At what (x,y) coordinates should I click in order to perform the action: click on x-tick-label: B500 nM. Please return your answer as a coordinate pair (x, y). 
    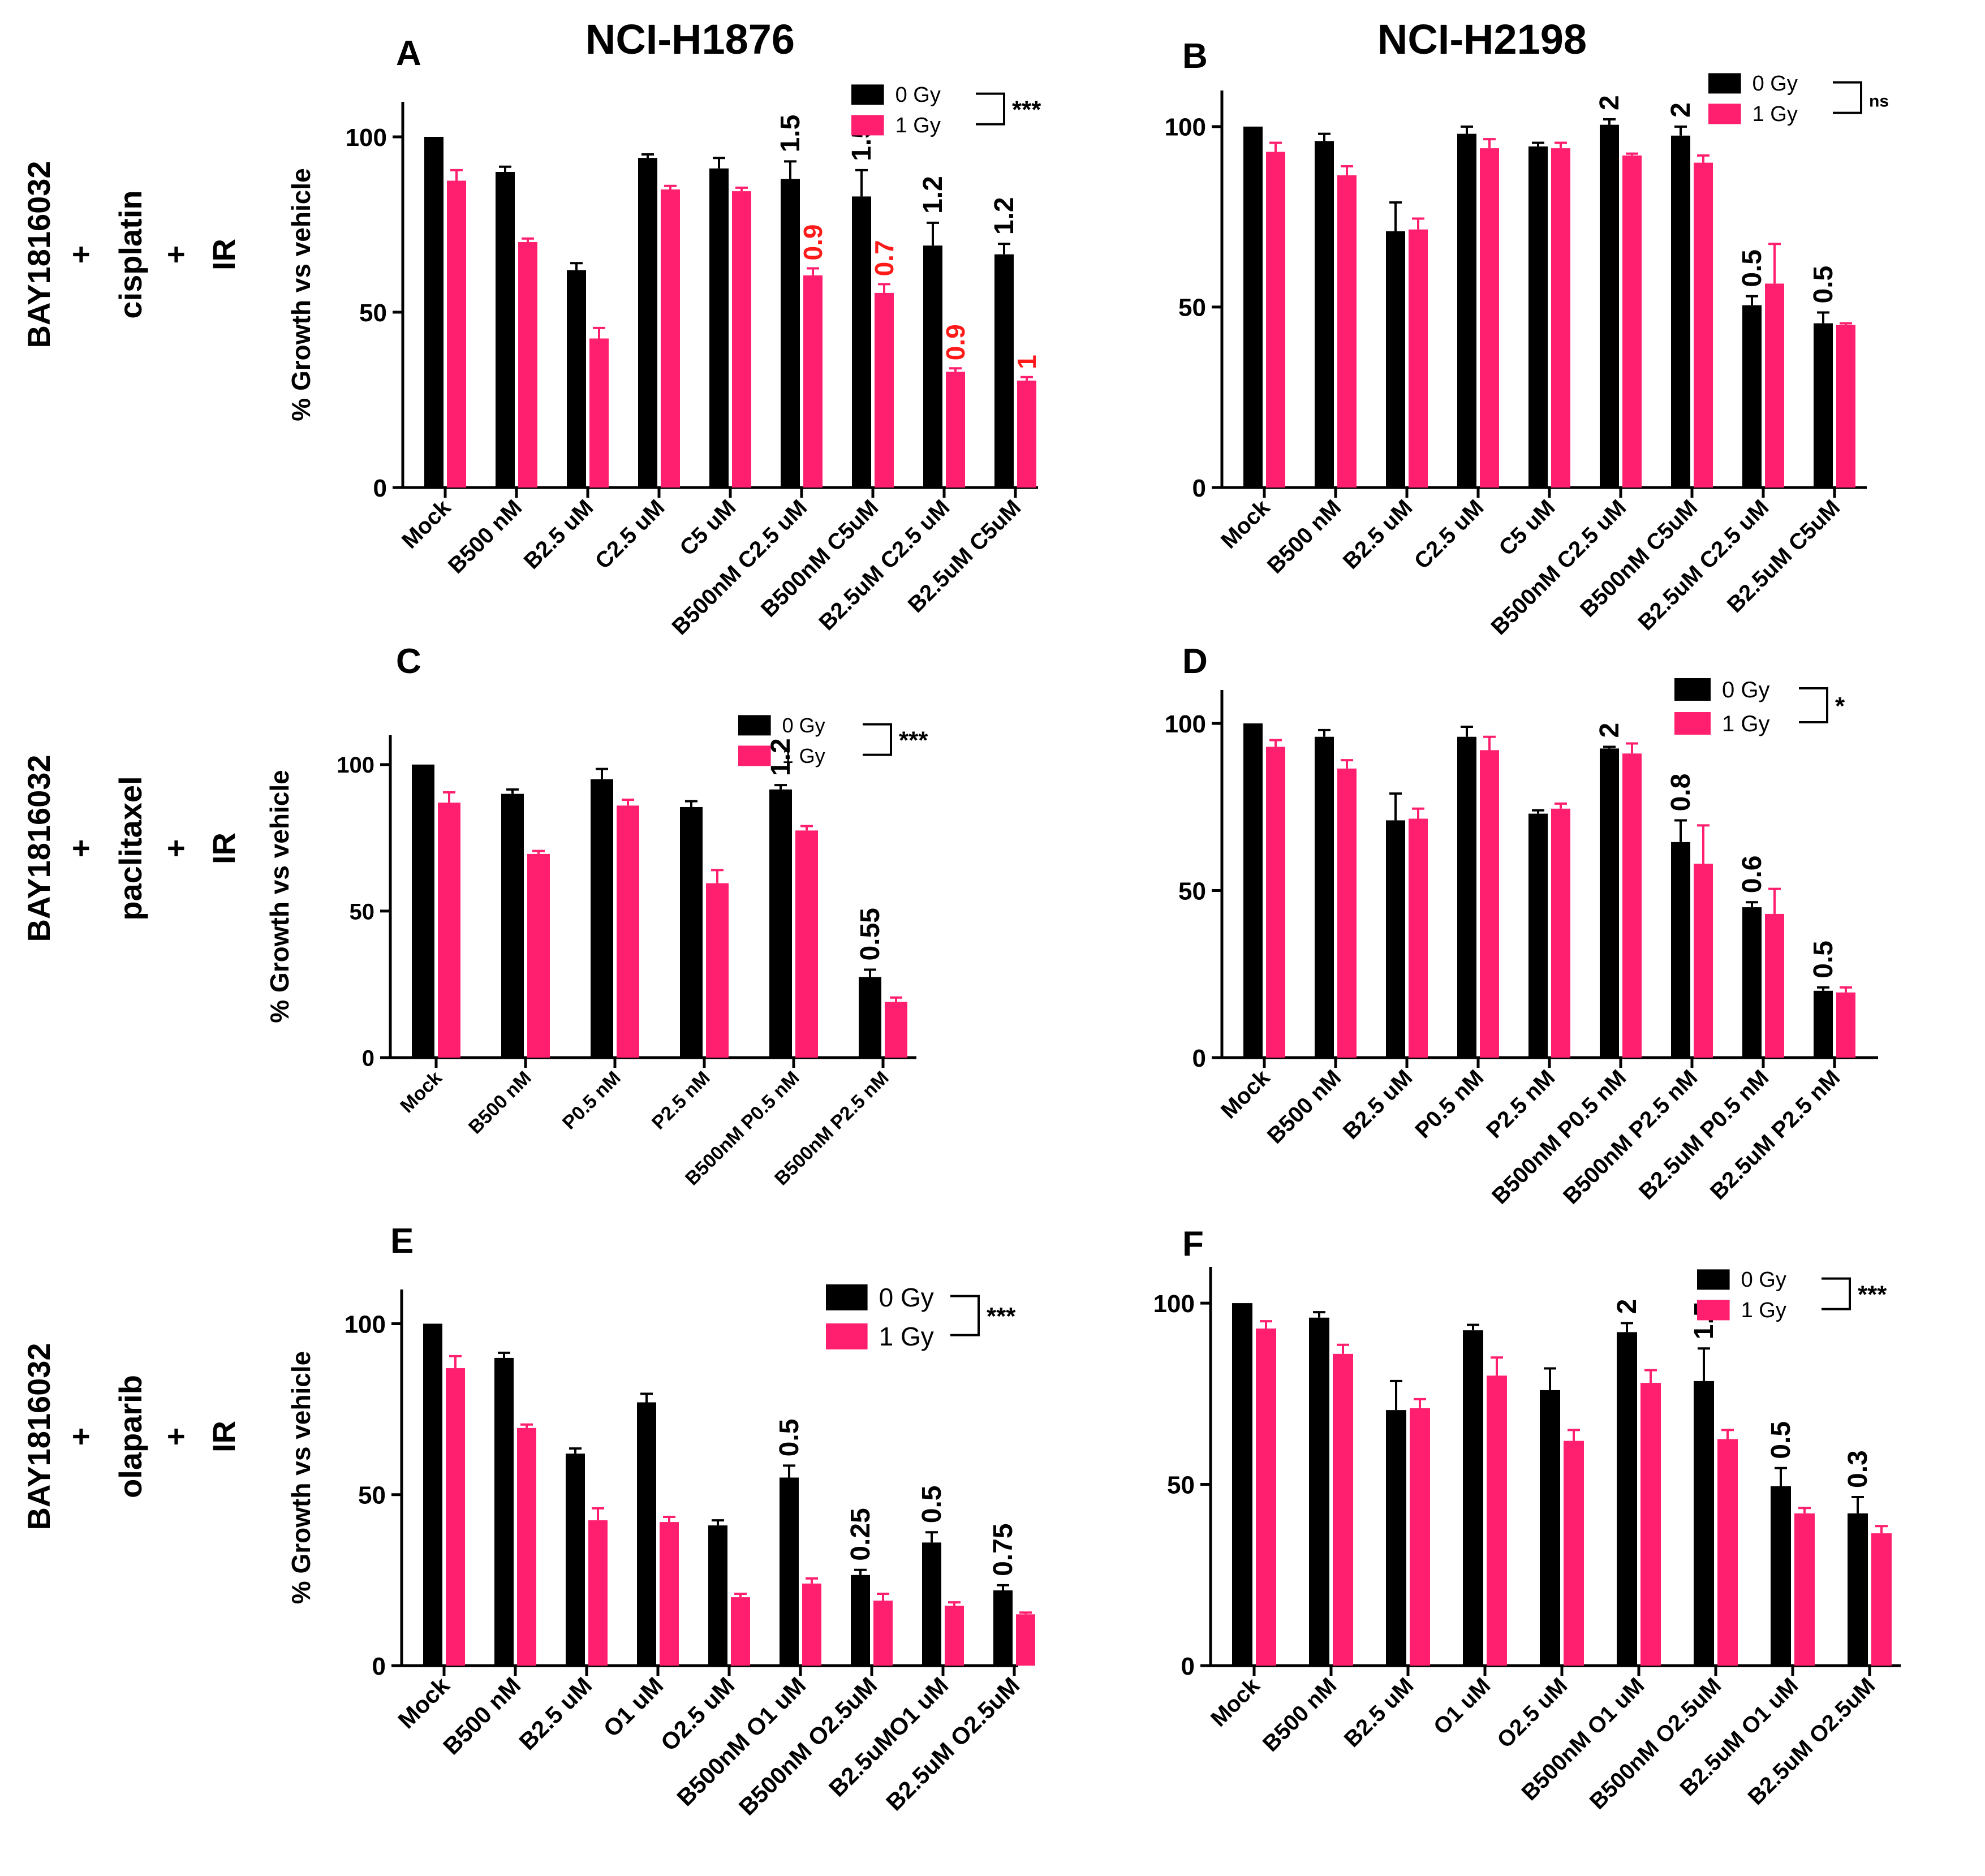
    Looking at the image, I should click on (1304, 536).